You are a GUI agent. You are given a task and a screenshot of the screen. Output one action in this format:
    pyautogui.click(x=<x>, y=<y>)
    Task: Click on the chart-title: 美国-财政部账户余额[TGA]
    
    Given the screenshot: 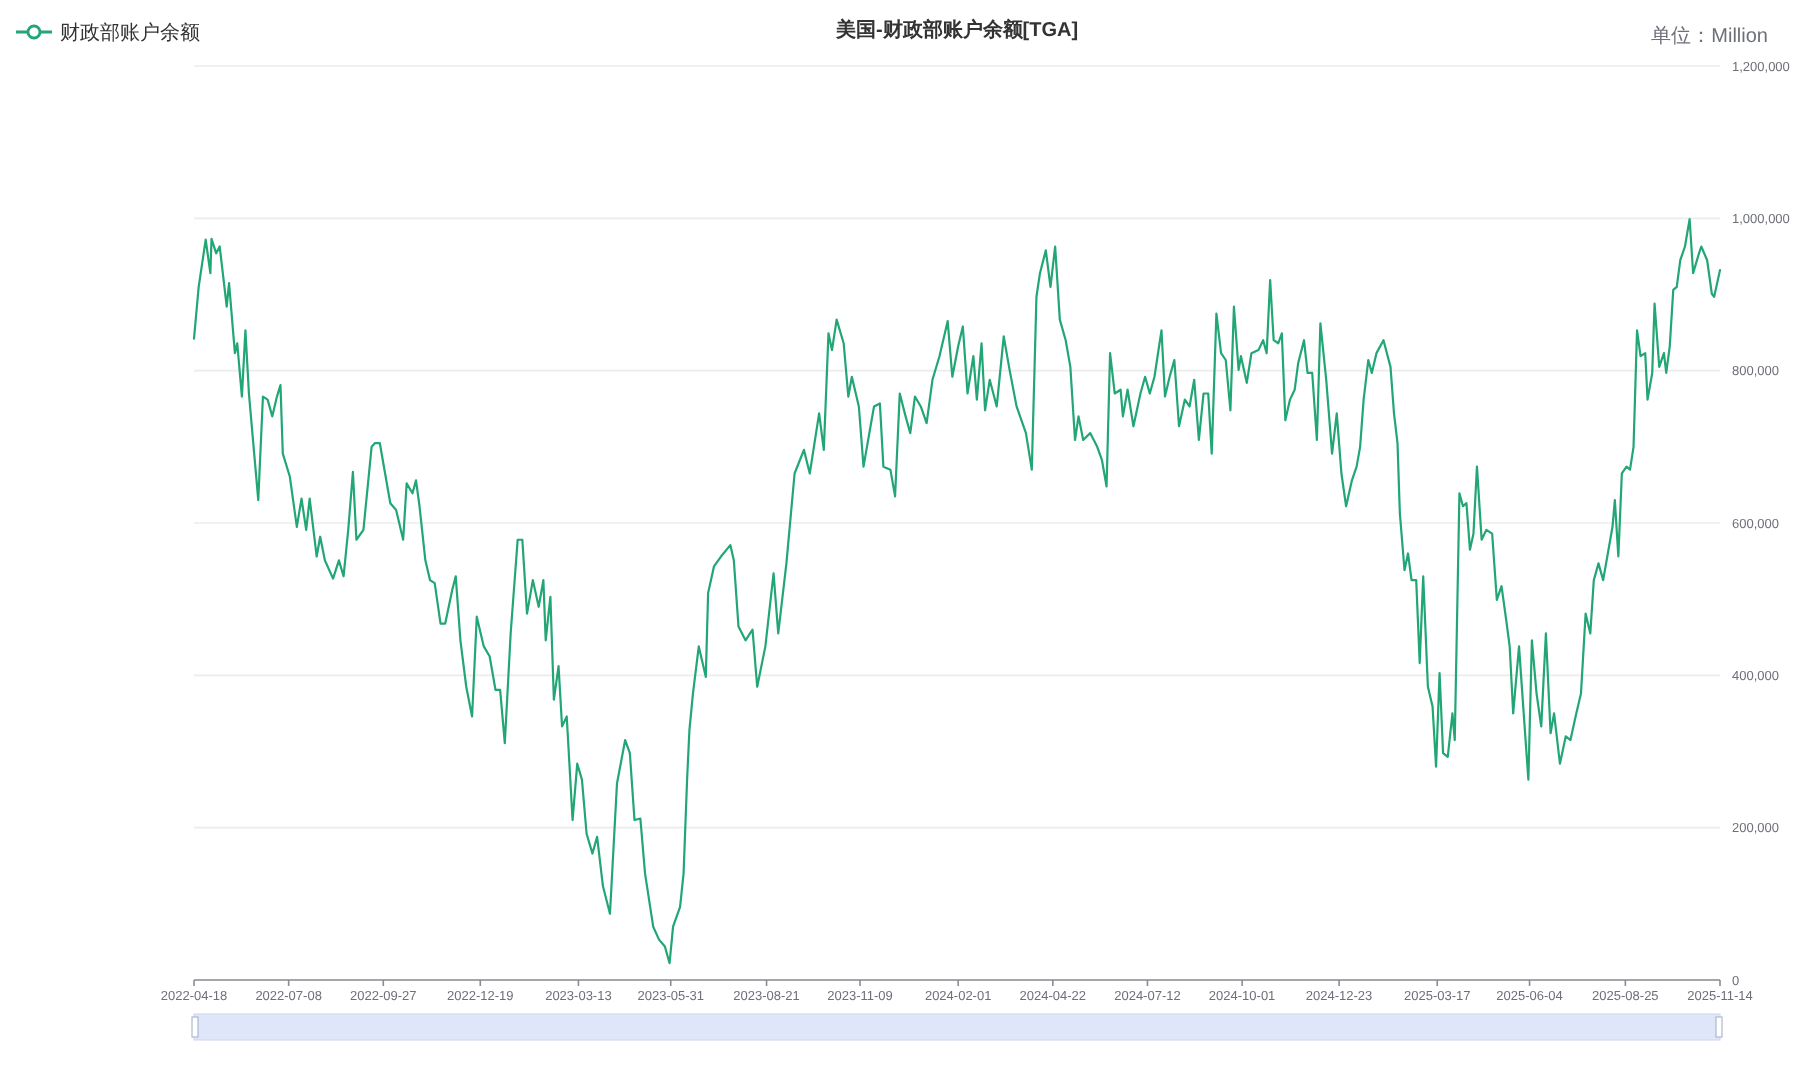 What is the action you would take?
    pyautogui.click(x=956, y=30)
    